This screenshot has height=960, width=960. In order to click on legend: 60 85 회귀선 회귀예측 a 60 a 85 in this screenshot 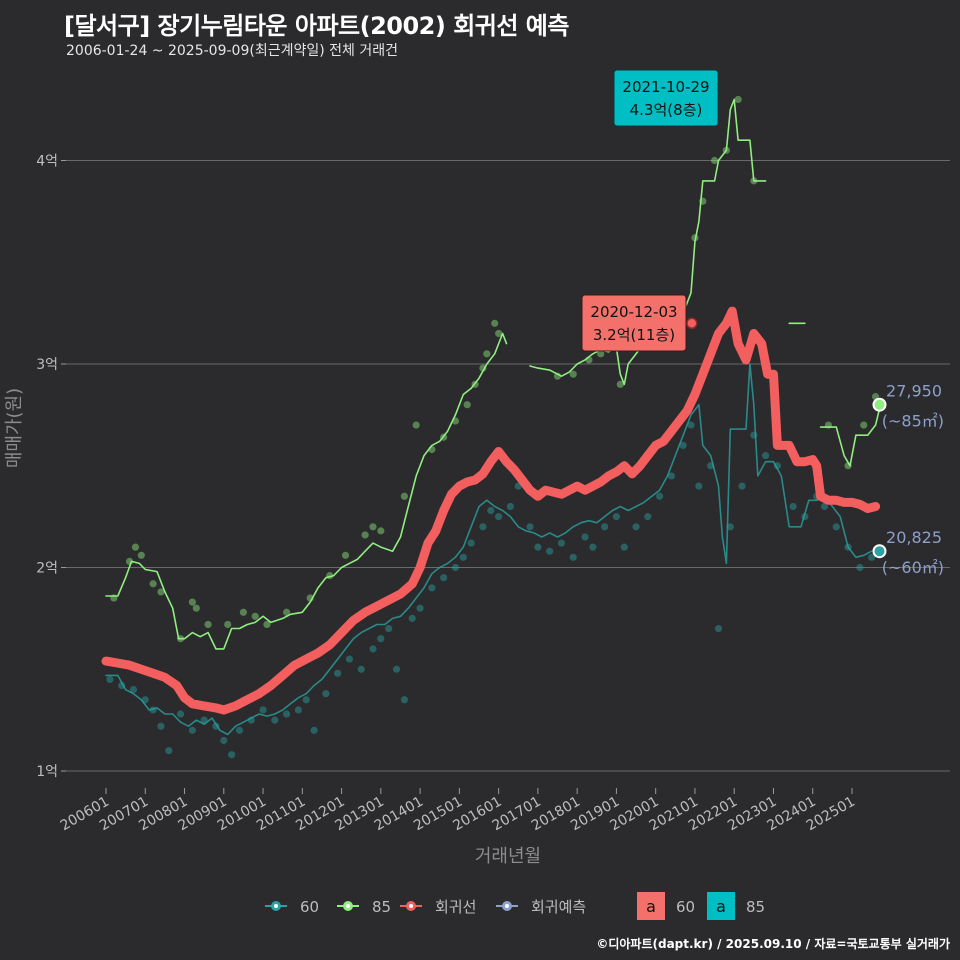, I will do `click(515, 906)`.